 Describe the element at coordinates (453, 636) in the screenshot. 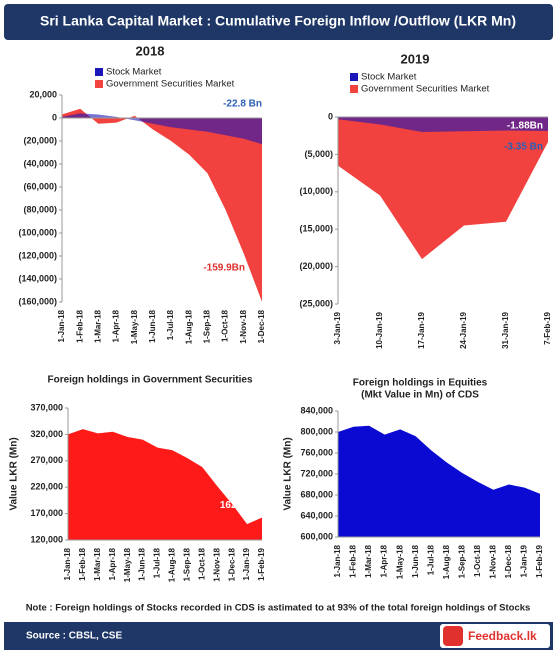

I see `logo-icon` at that location.